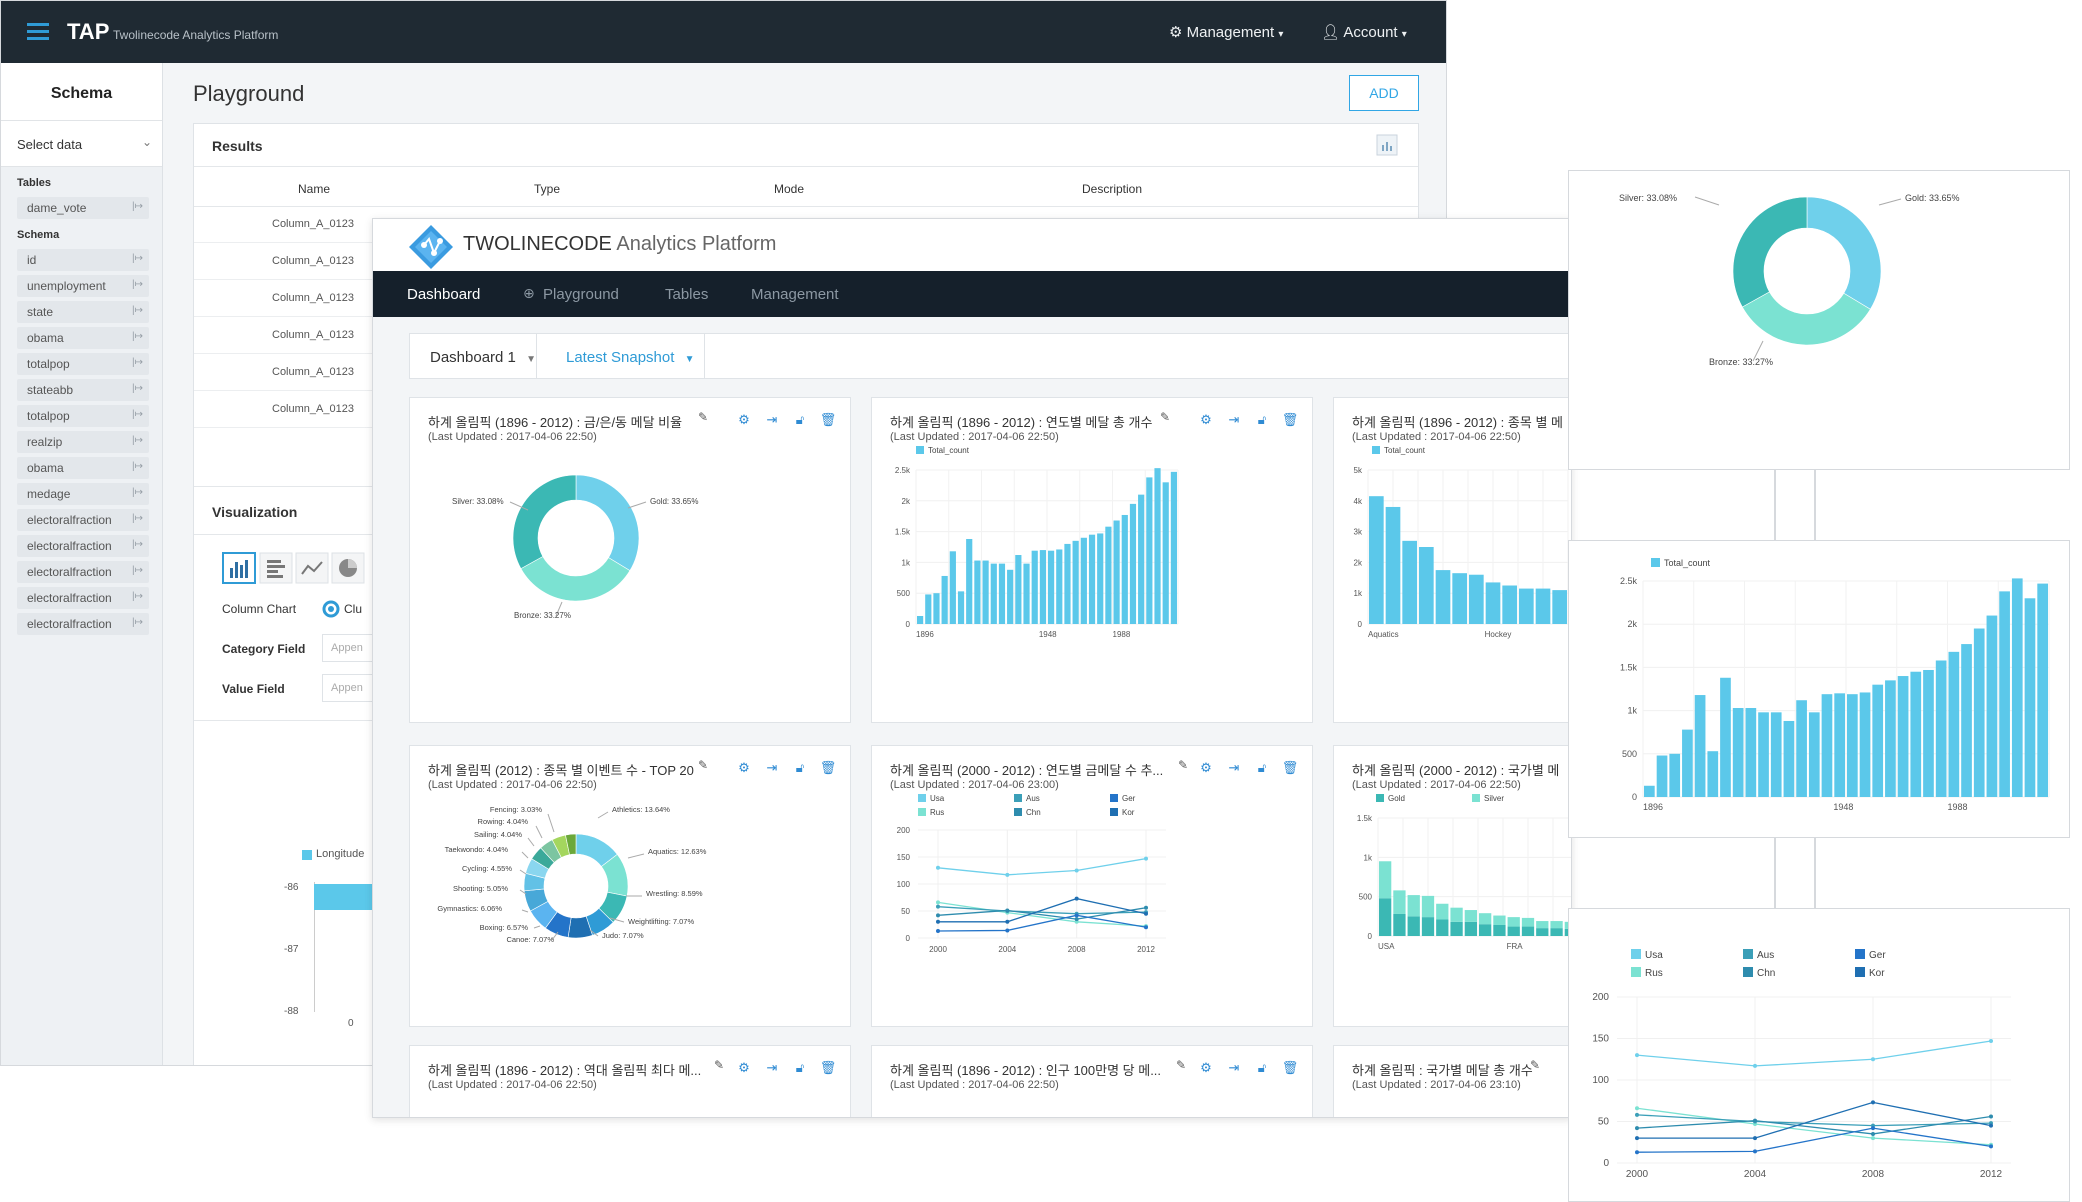 The height and width of the screenshot is (1202, 2082). I want to click on nav-dashboard: Dashboard, so click(444, 294).